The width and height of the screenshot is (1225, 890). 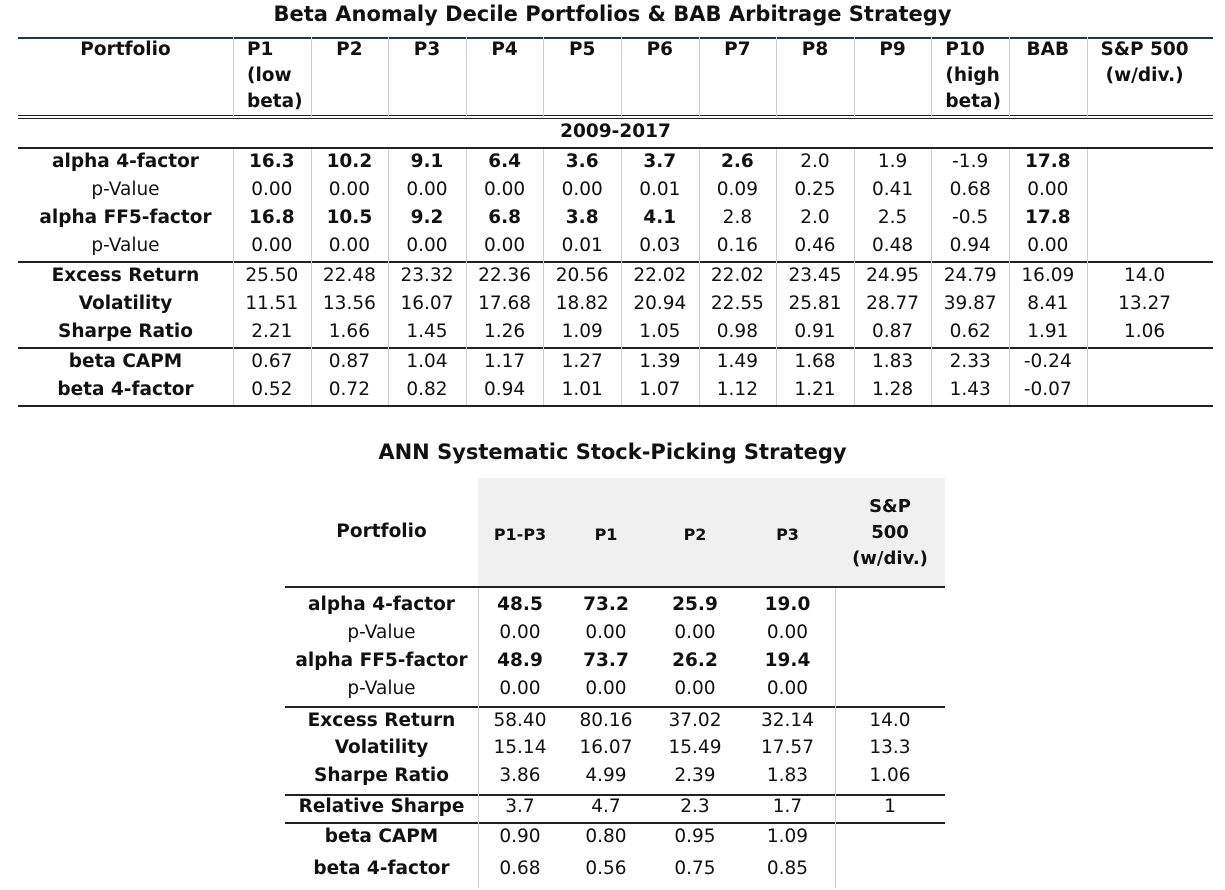 I want to click on table-cell: 2.3, so click(x=695, y=806).